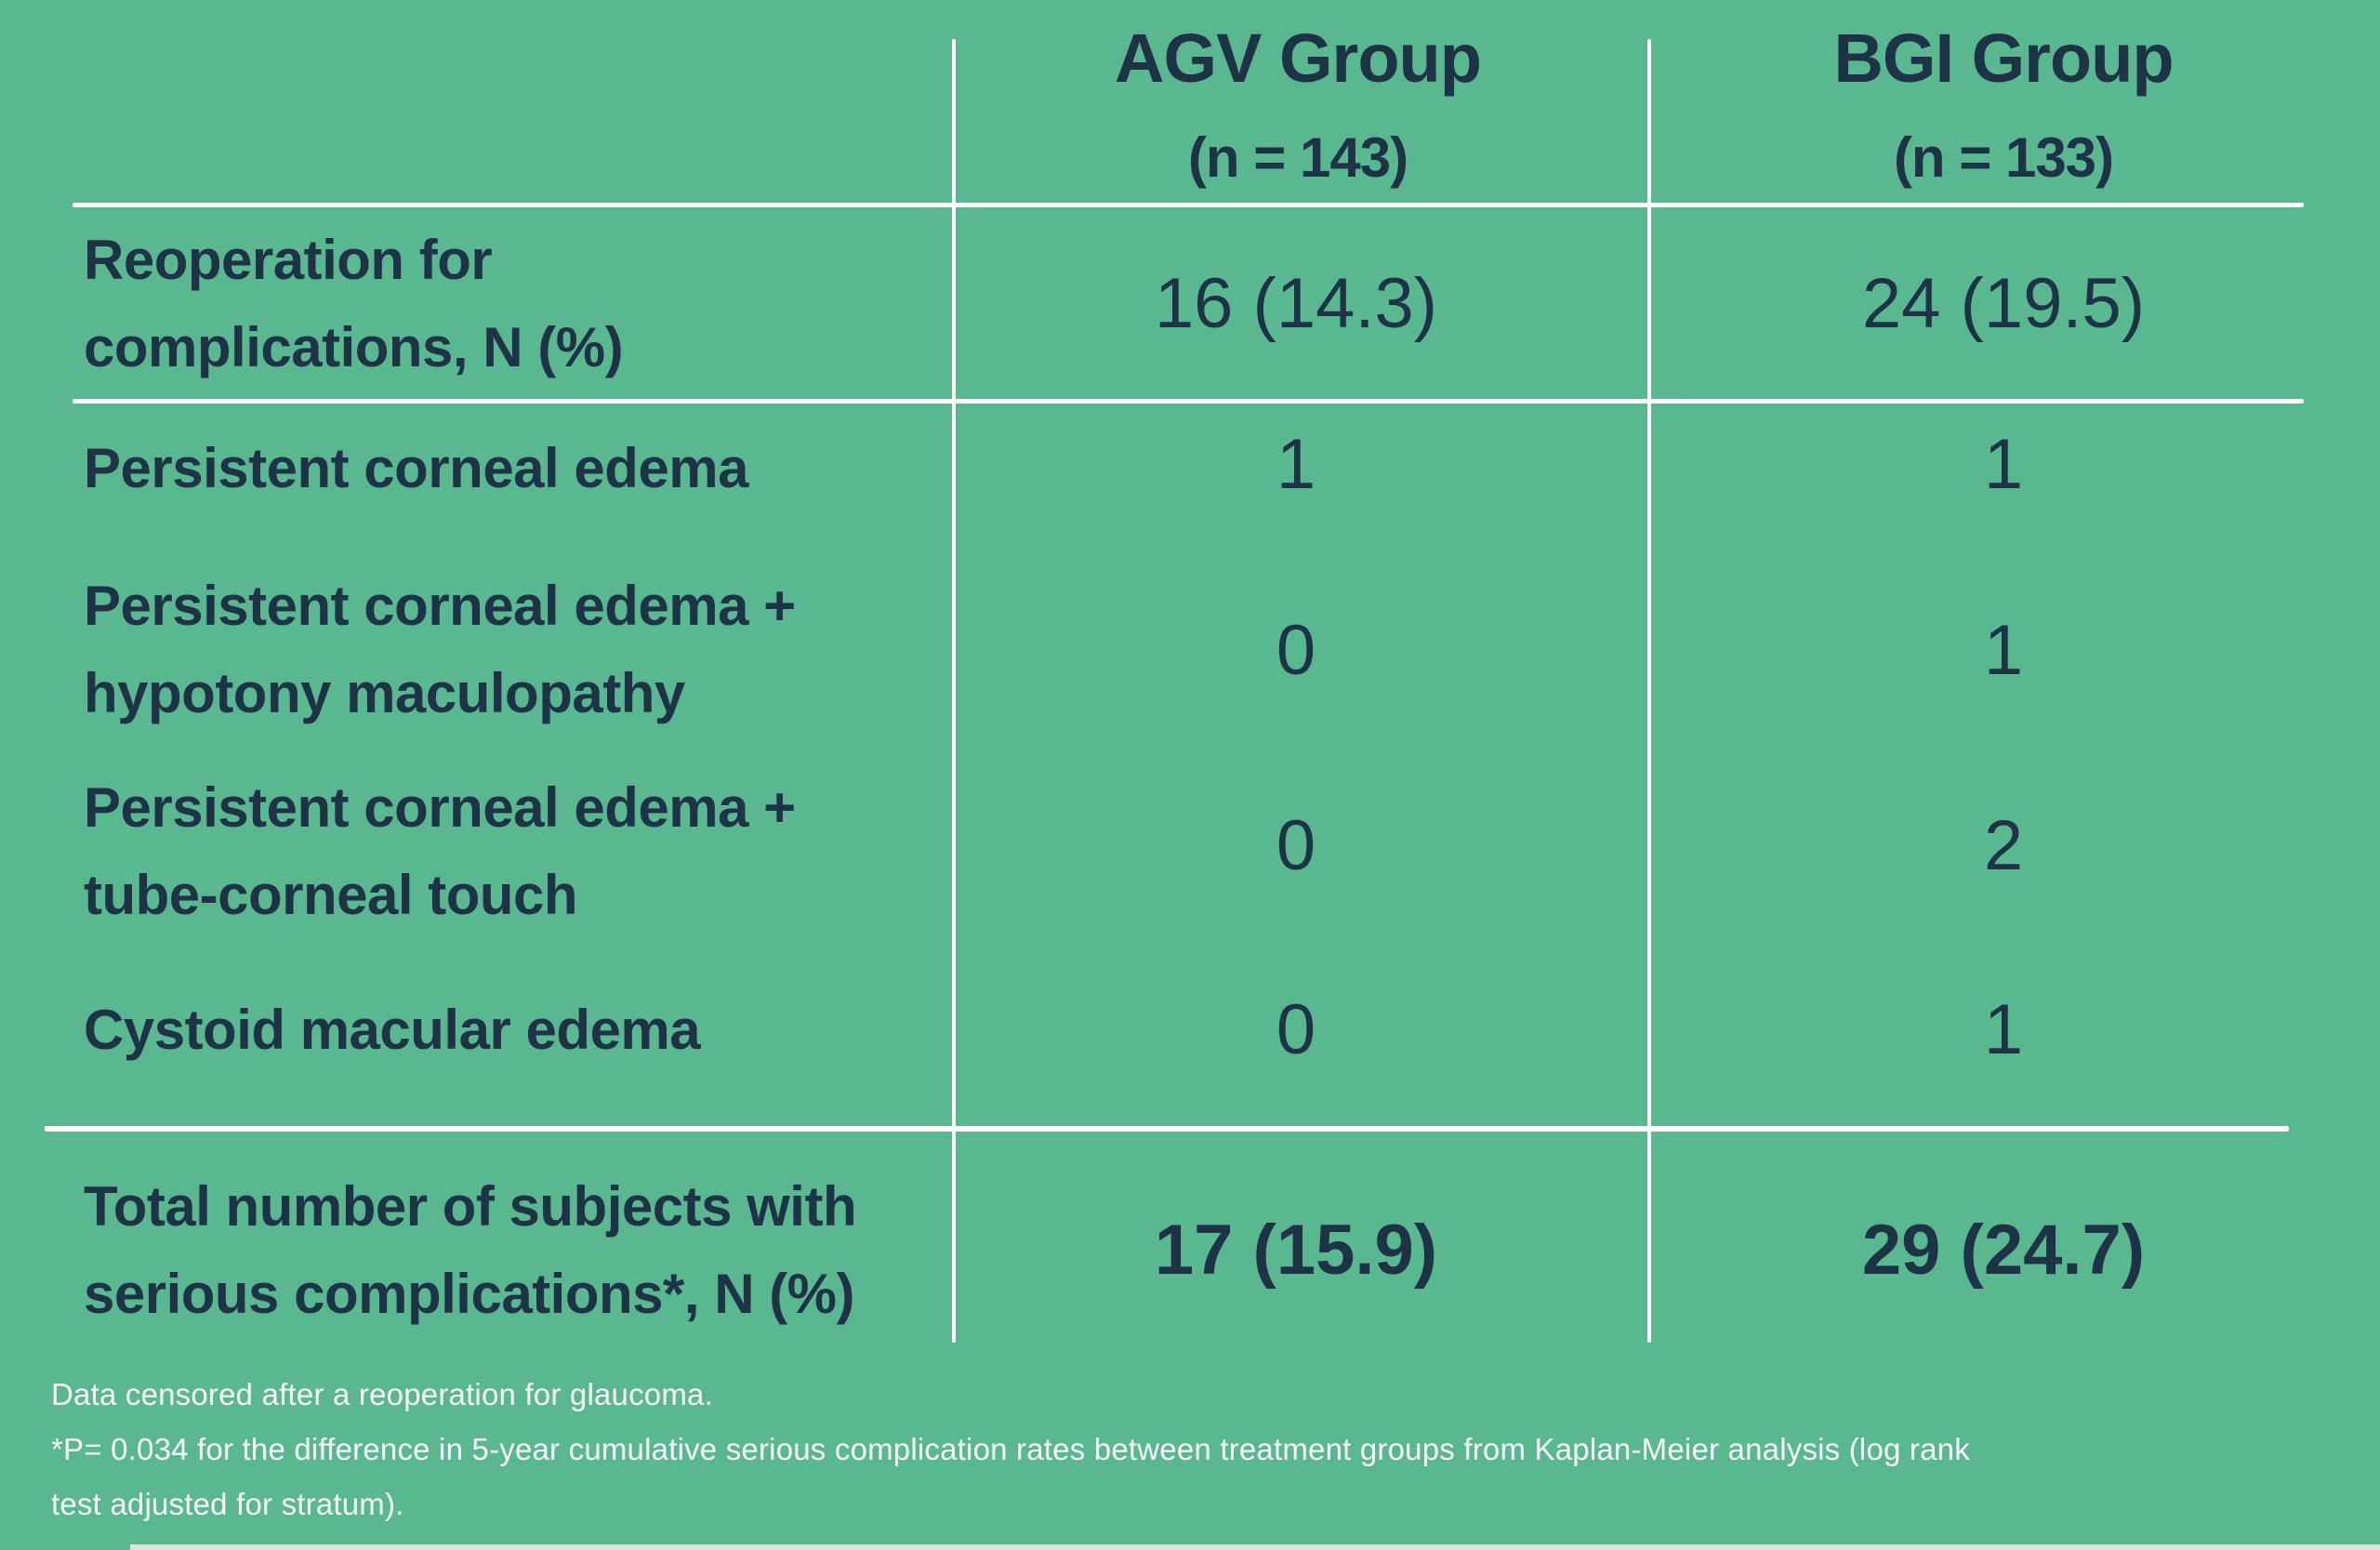 The height and width of the screenshot is (1550, 2380). I want to click on row-label-reoperation: Reoperation for complications, N (%), so click(530, 304).